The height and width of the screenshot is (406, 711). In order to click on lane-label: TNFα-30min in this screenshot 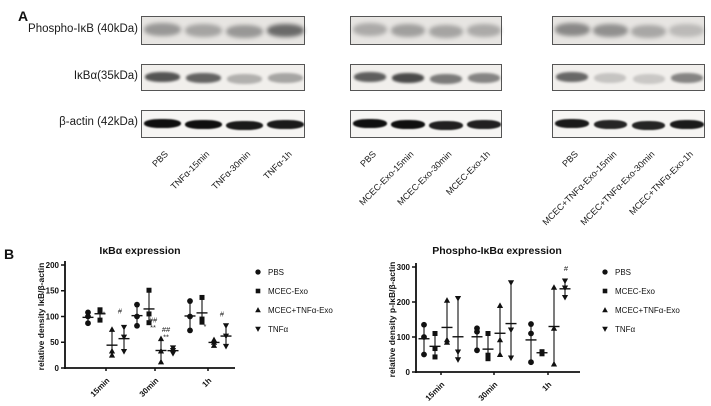, I will do `click(231, 170)`.